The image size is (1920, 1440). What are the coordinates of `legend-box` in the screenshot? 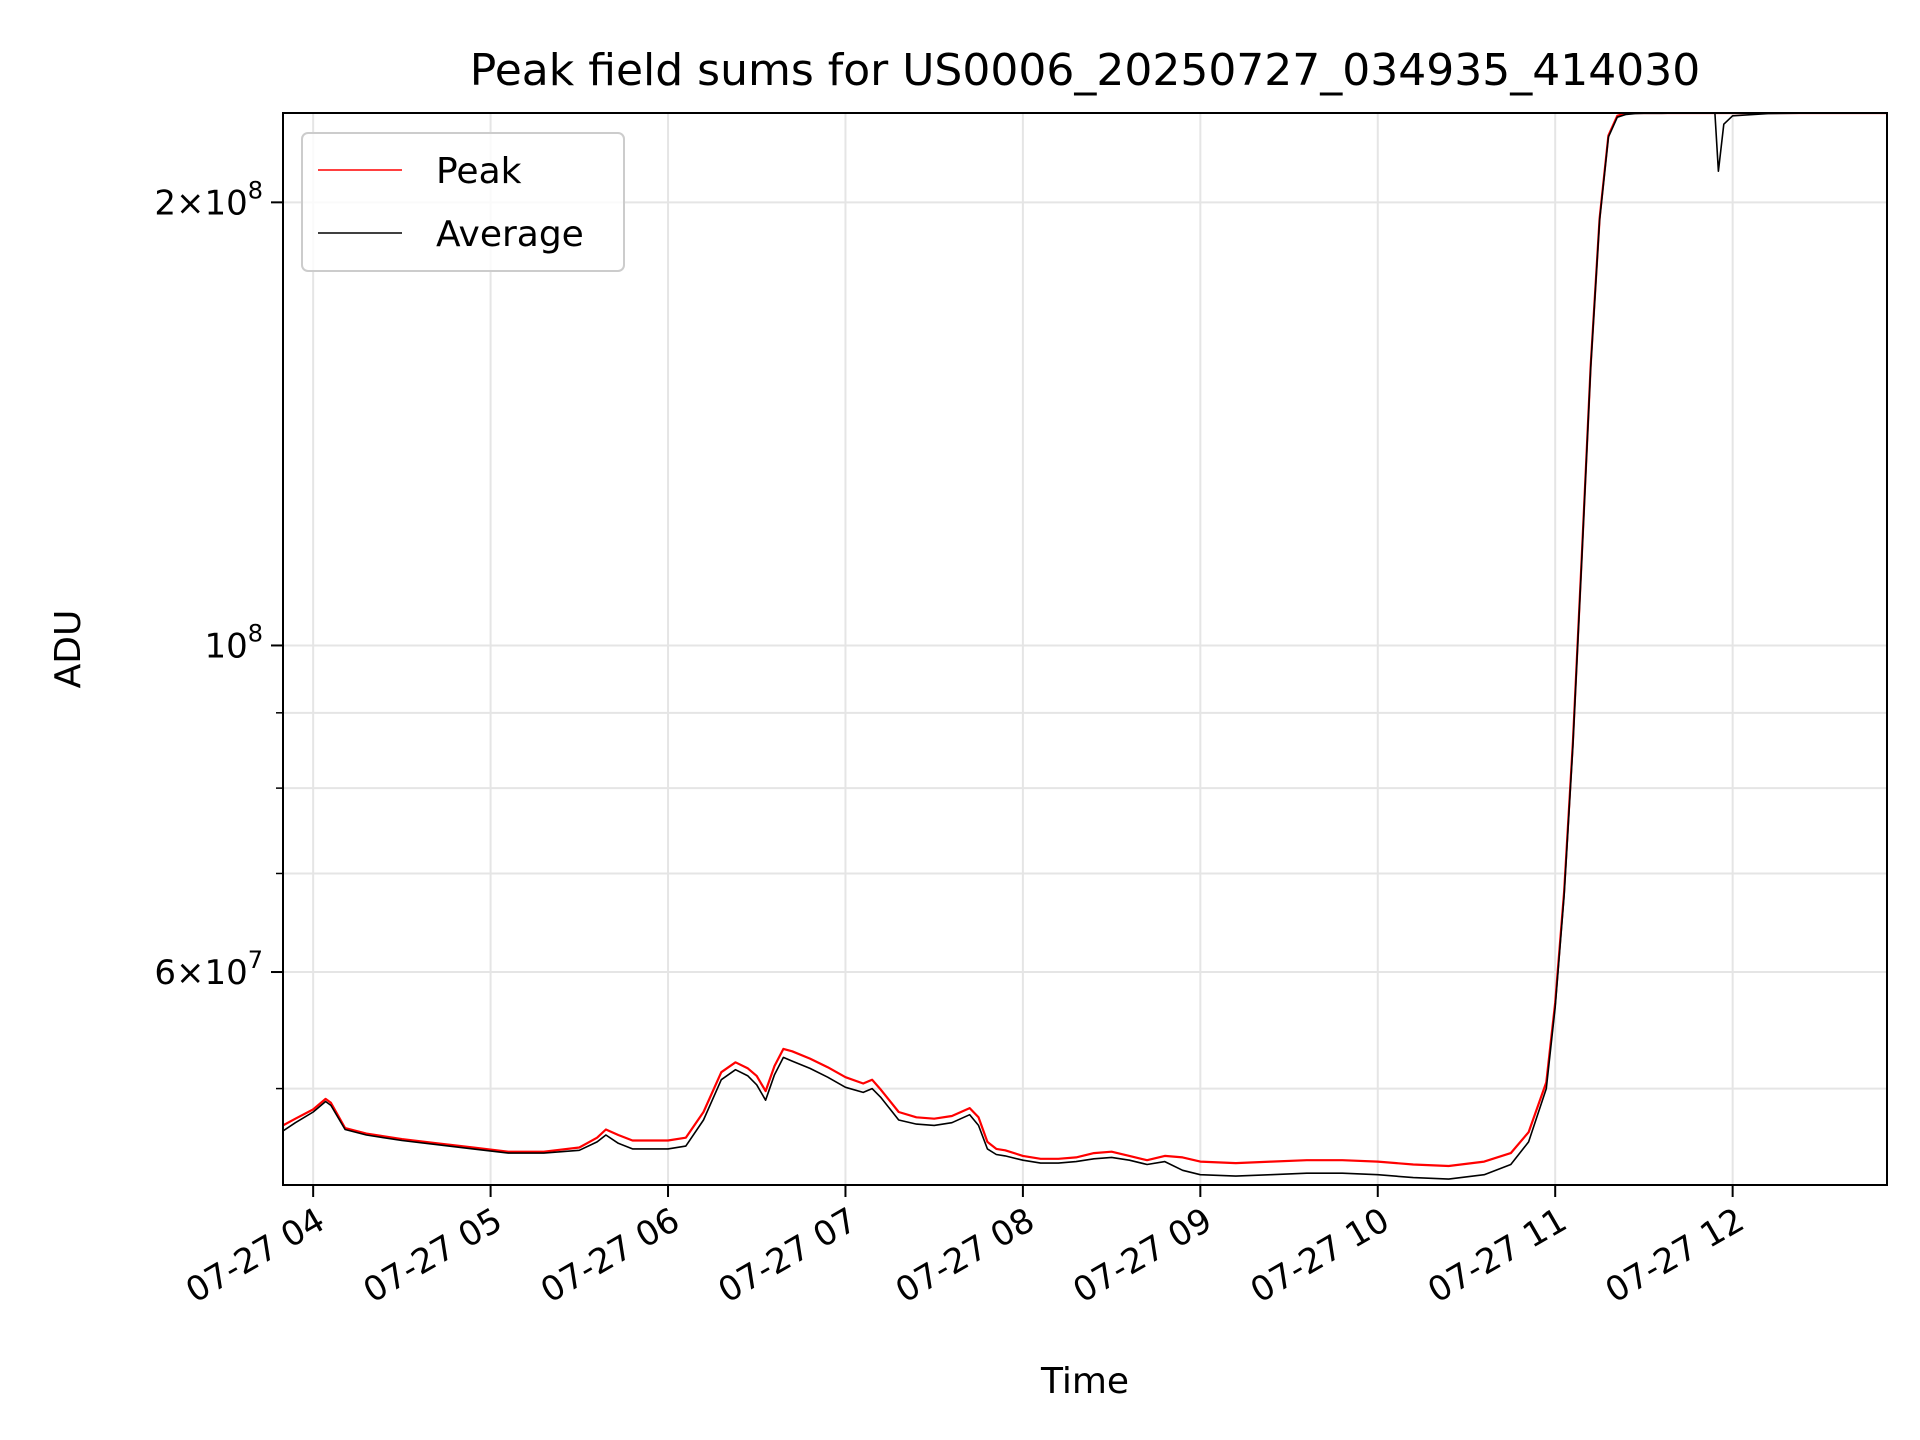 It's located at (463, 202).